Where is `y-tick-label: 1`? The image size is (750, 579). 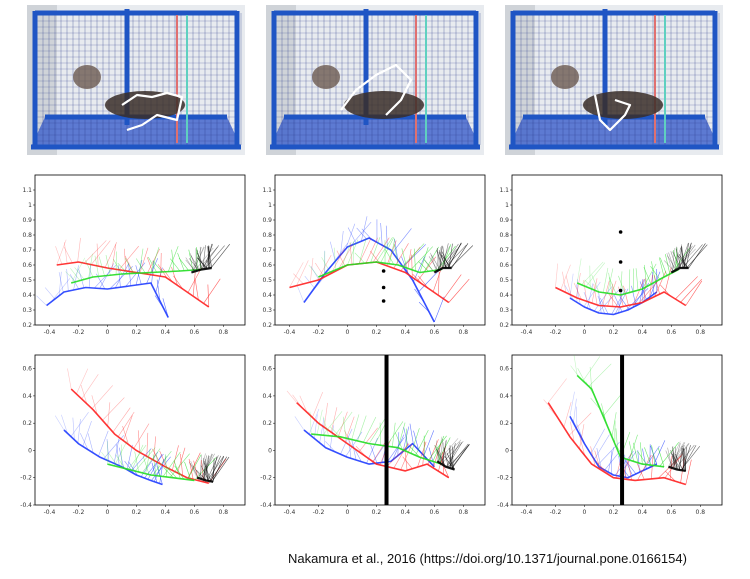 y-tick-label: 1 is located at coordinates (30, 205).